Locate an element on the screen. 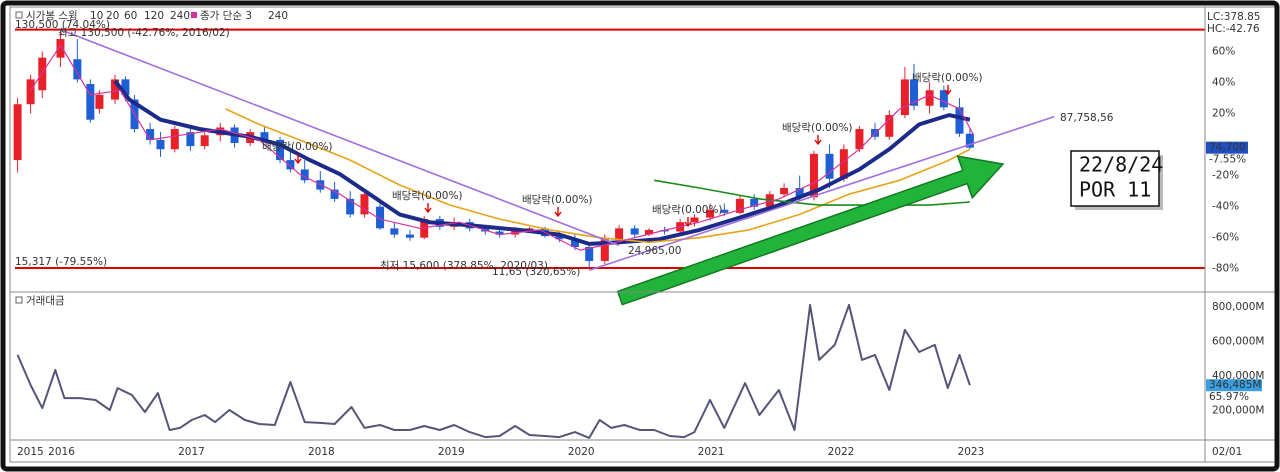 The width and height of the screenshot is (1280, 472). y-tick-label: 40% is located at coordinates (1223, 82).